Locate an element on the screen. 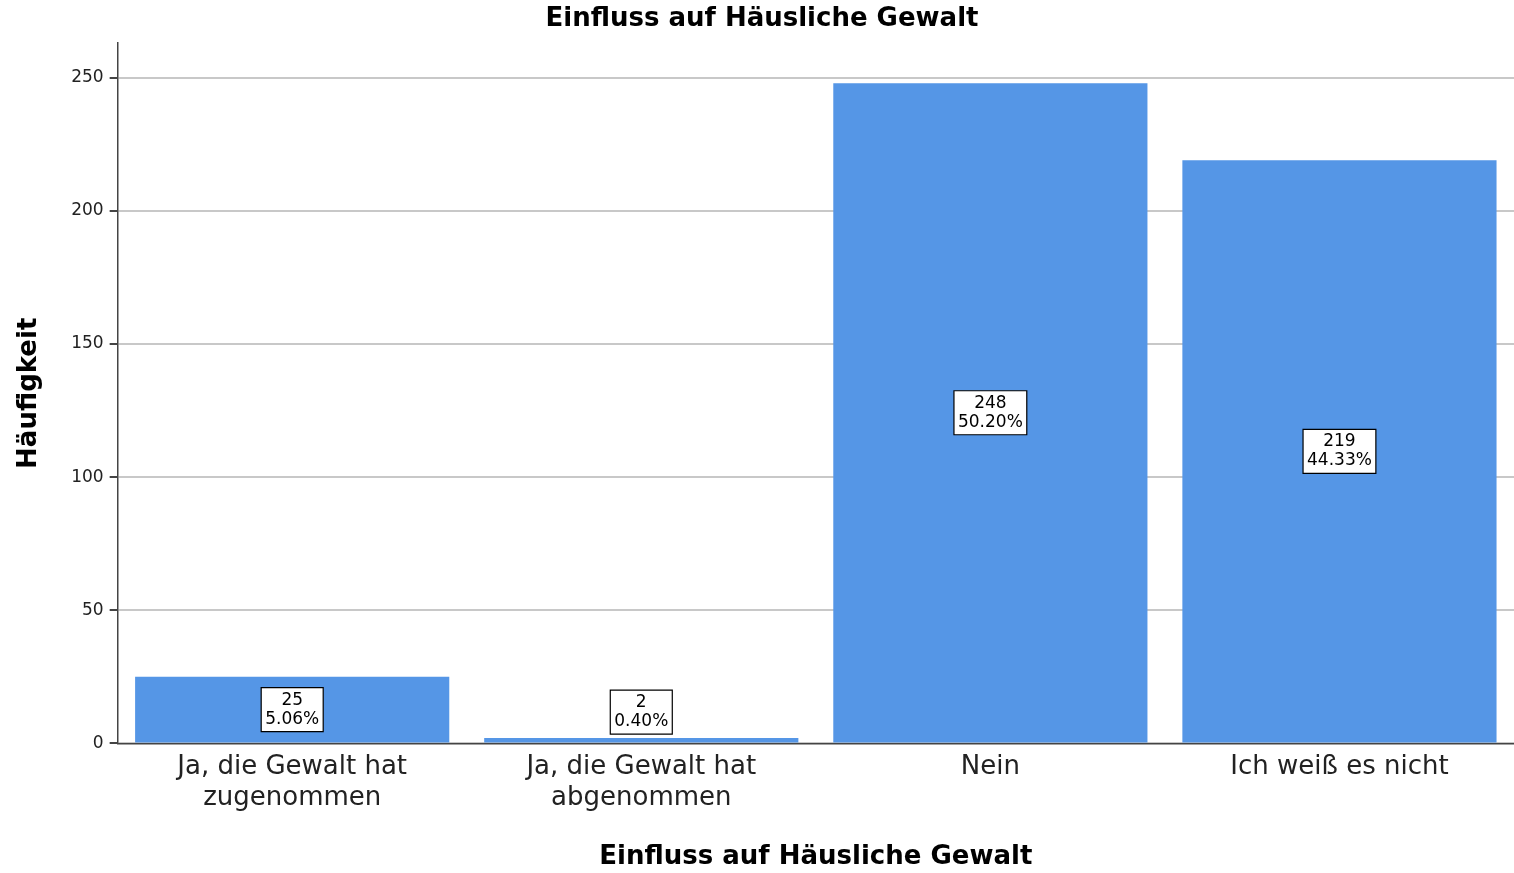  y-axis-title: Häufigkeit is located at coordinates (27, 393).